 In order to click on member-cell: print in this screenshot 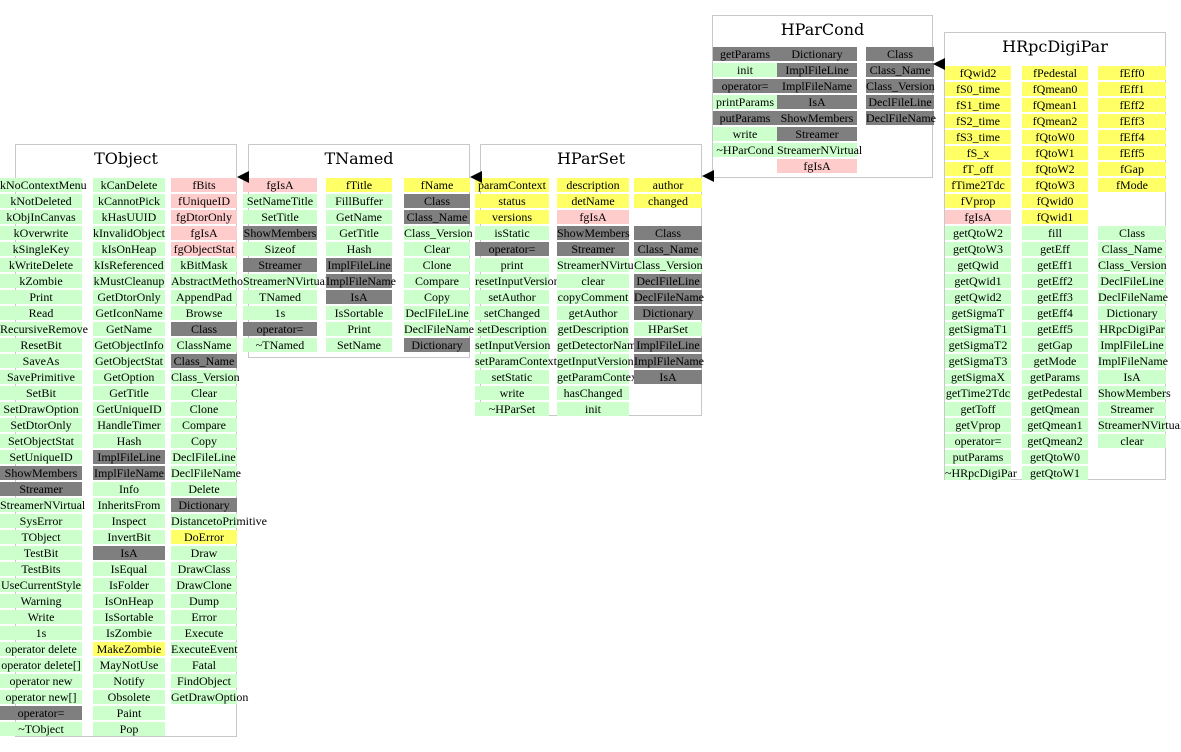, I will do `click(512, 265)`.